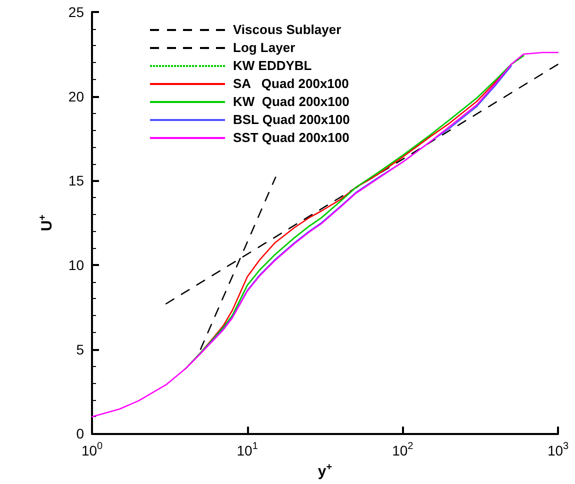 The height and width of the screenshot is (484, 575). What do you see at coordinates (291, 120) in the screenshot?
I see `legend-label: BSL Quad 200x100` at bounding box center [291, 120].